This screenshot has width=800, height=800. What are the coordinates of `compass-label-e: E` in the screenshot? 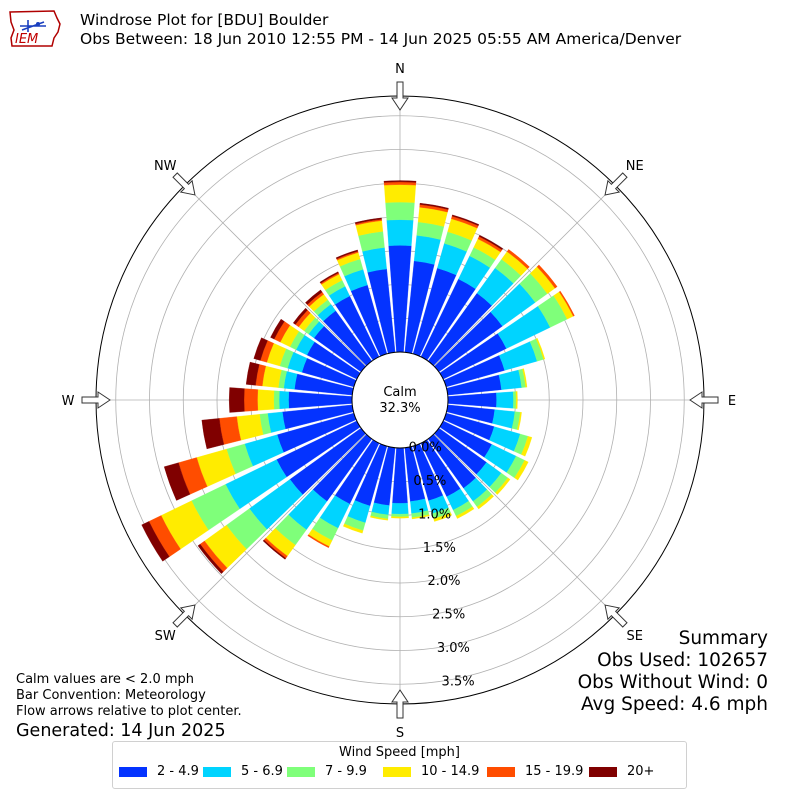 It's located at (732, 401).